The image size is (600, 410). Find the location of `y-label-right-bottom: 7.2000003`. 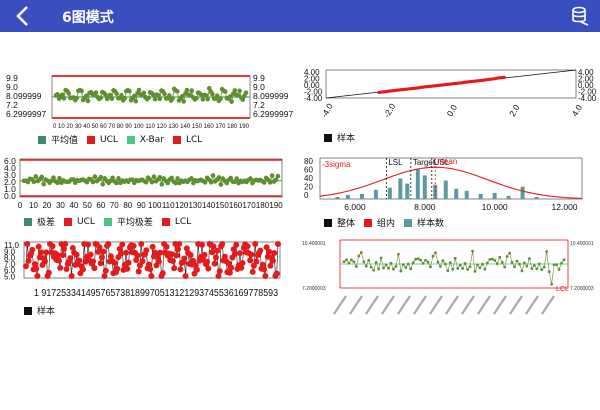

y-label-right-bottom: 7.2000003 is located at coordinates (582, 289).